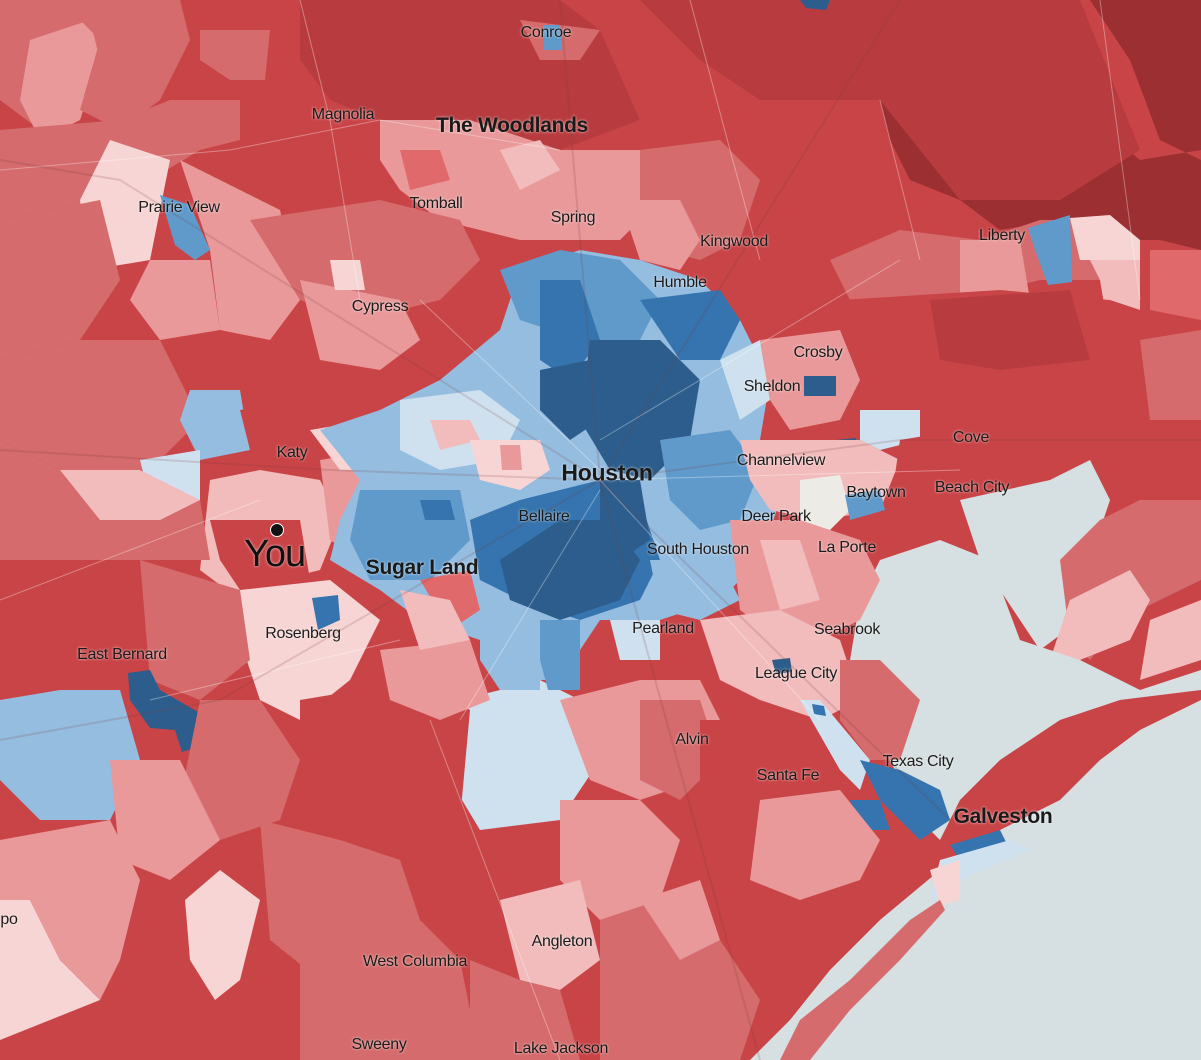  I want to click on city-label-liberty: Liberty, so click(1002, 235).